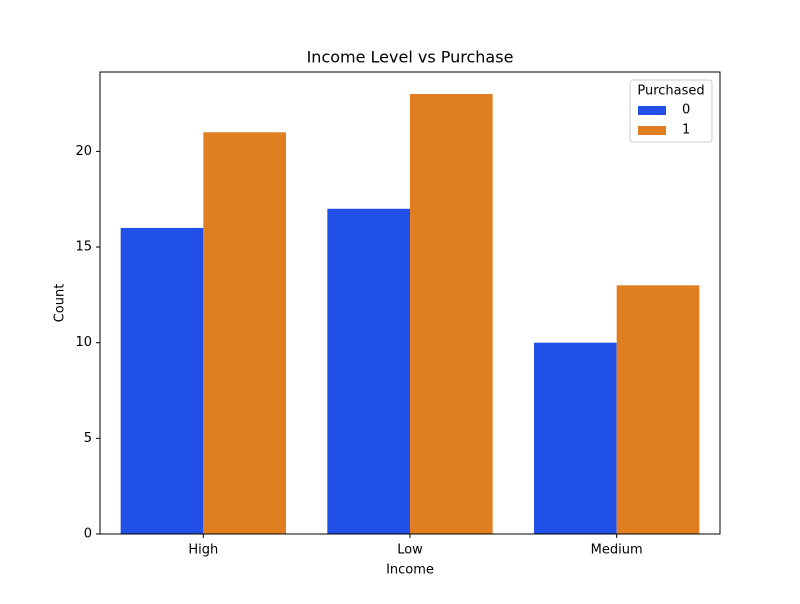 This screenshot has height=604, width=800. I want to click on y-tick-label: 0, so click(88, 534).